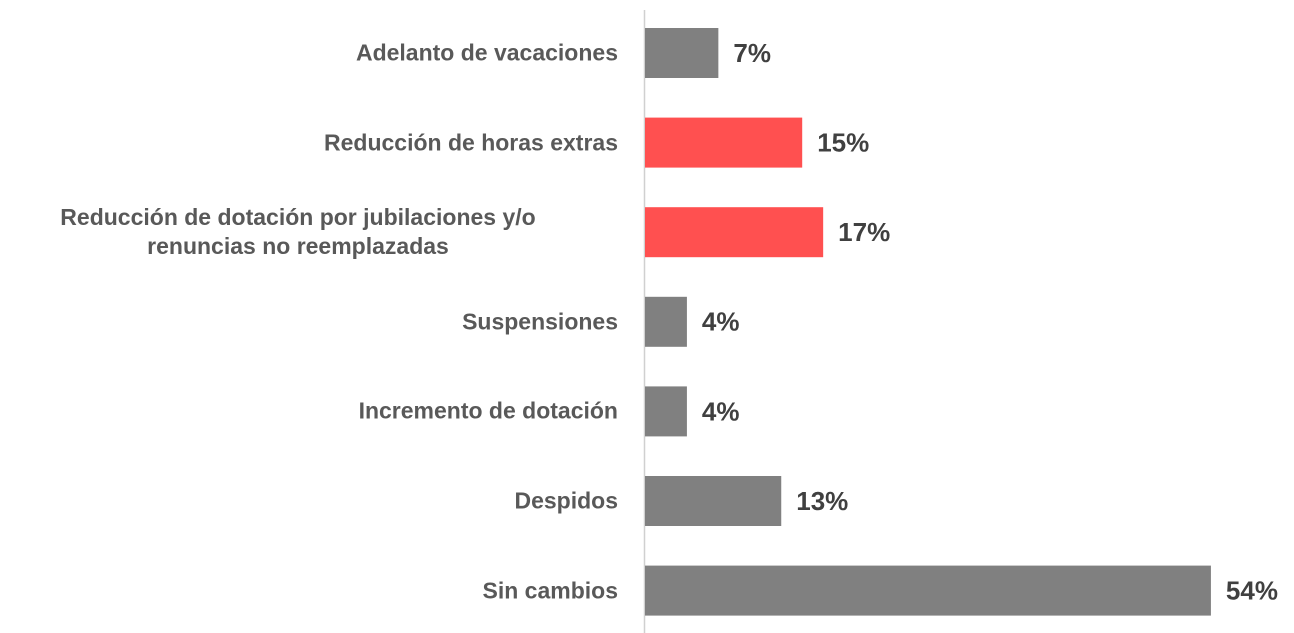  I want to click on category-label: Reducción de horas extras, so click(471, 142).